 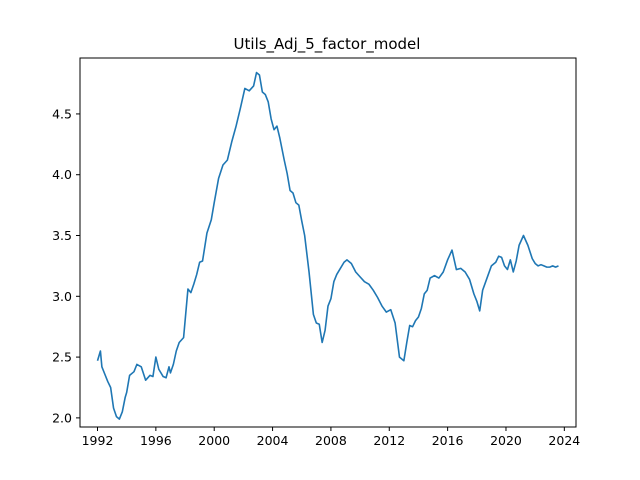 I want to click on y-tick-label: 4.0, so click(x=62, y=174).